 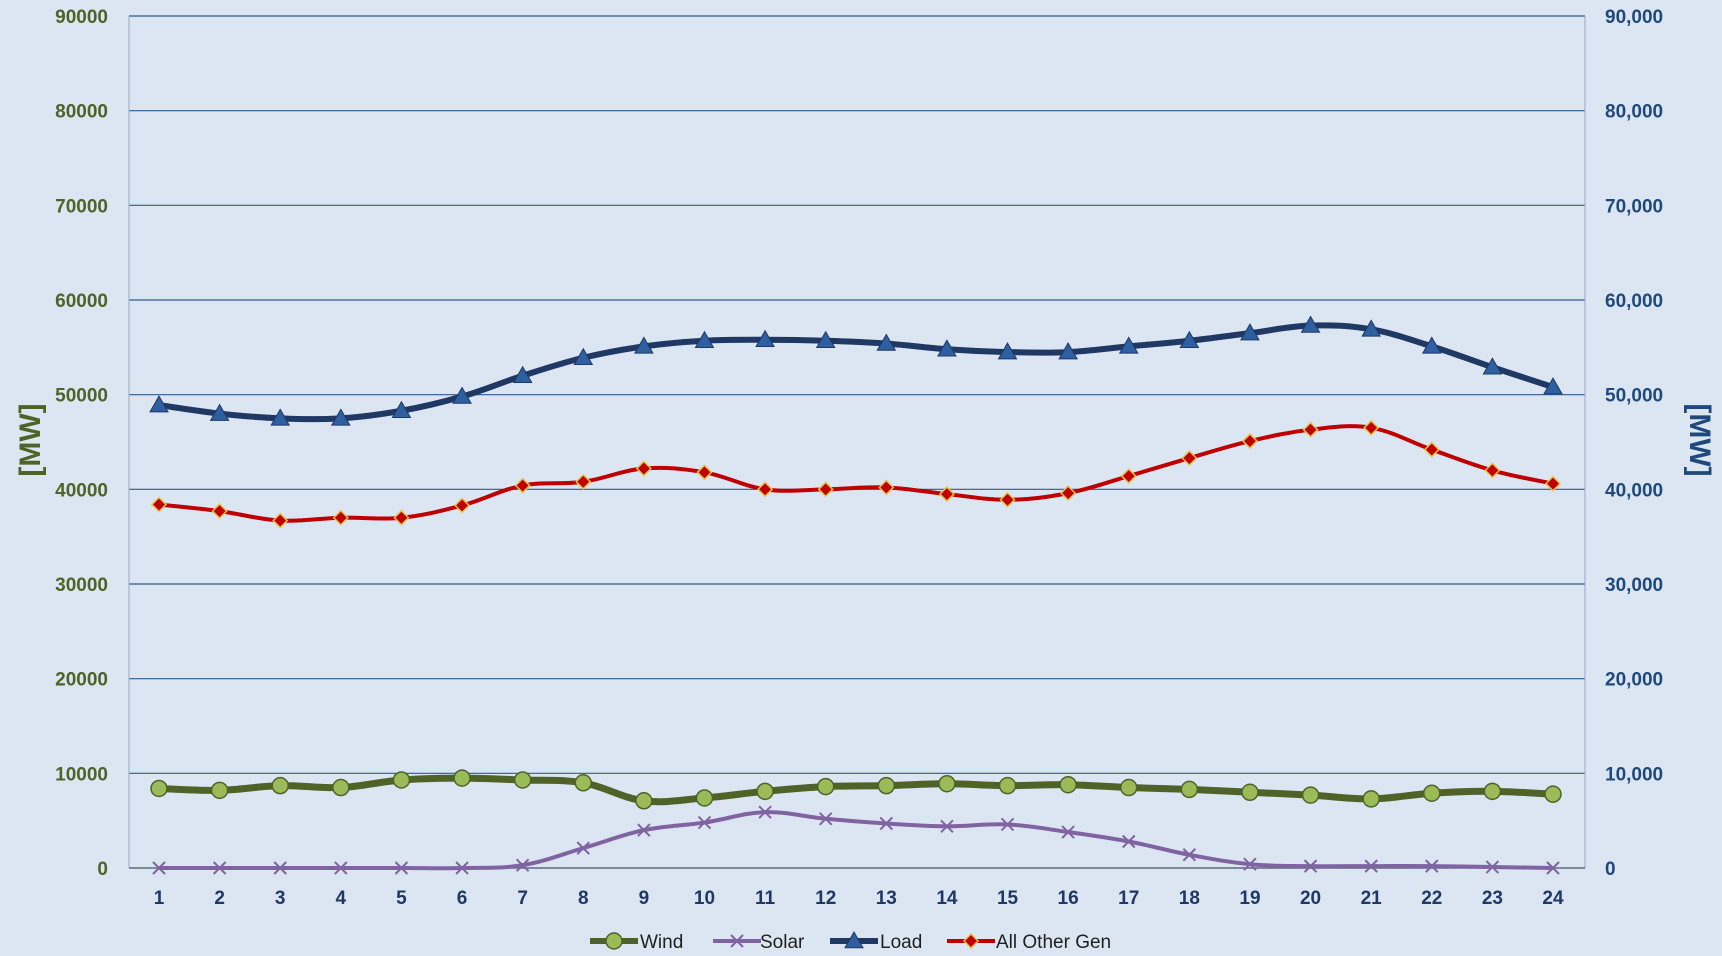 I want to click on x-ticks: 1 2 3 4 5 6 7 8 9 10 11 12 13 14 15 16 17 18 19 20 21 22 23 24, so click(x=859, y=898).